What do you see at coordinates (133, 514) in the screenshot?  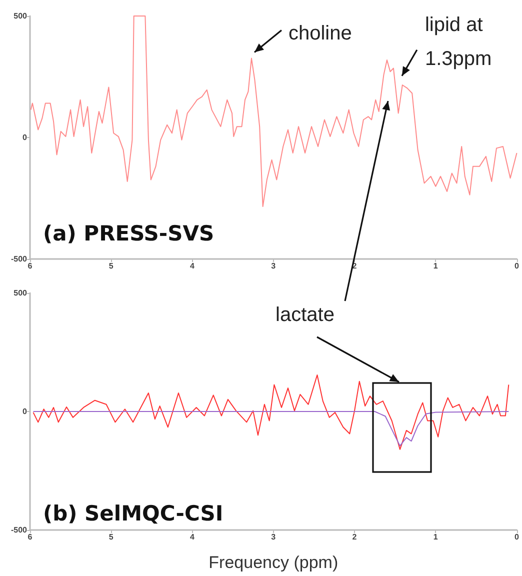 I see `text: (b) SelMQC-CSI` at bounding box center [133, 514].